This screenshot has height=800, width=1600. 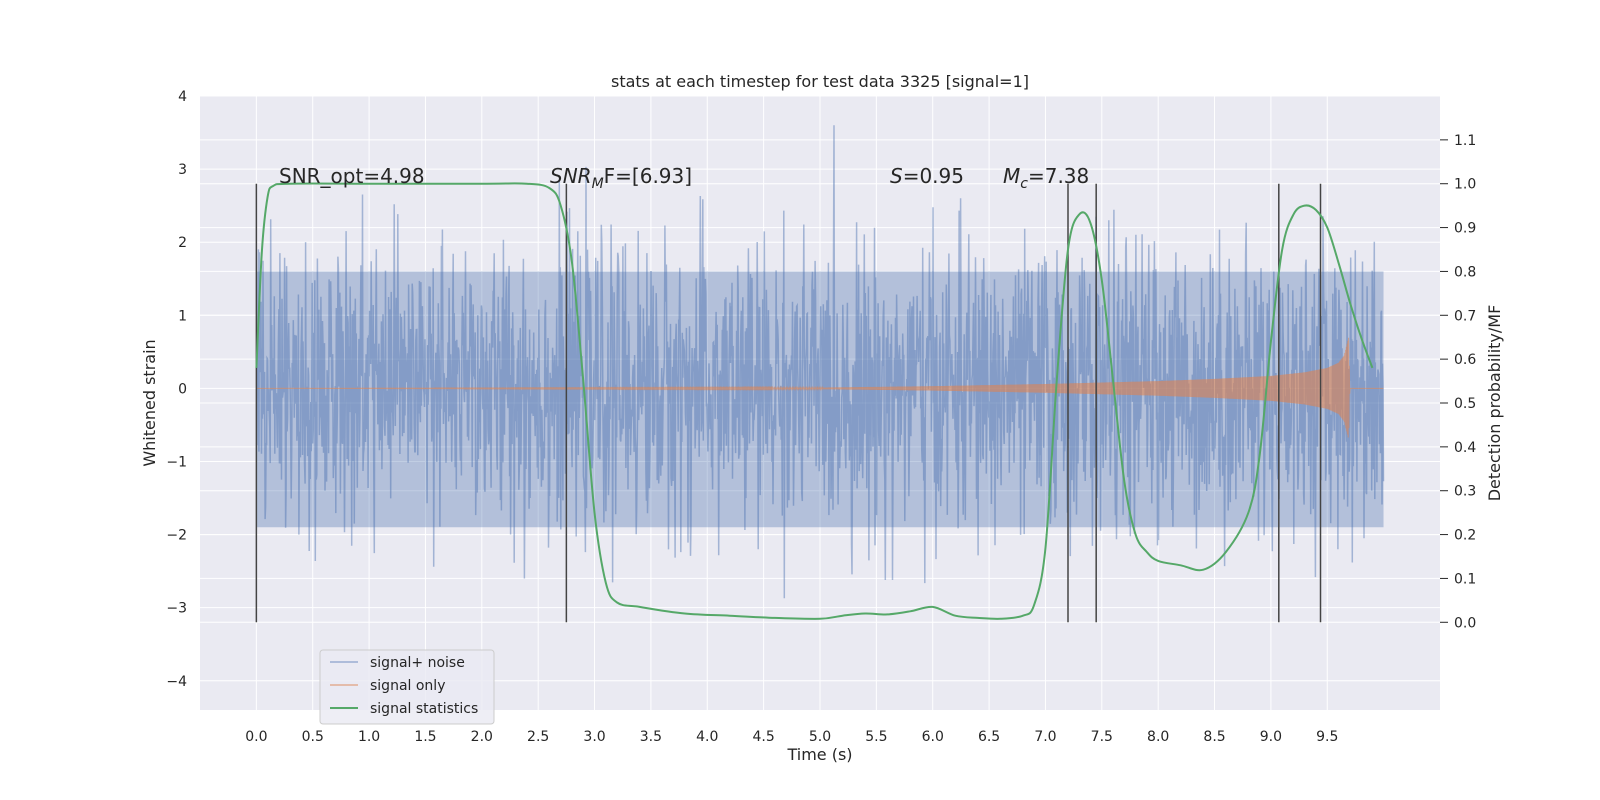 What do you see at coordinates (1458, 382) in the screenshot?
I see `y-ticks-right: 0.0 0.1 0.2 0.3 0.4 0.5 0.6 0.7 0.8 0.9 1.0 1.1` at bounding box center [1458, 382].